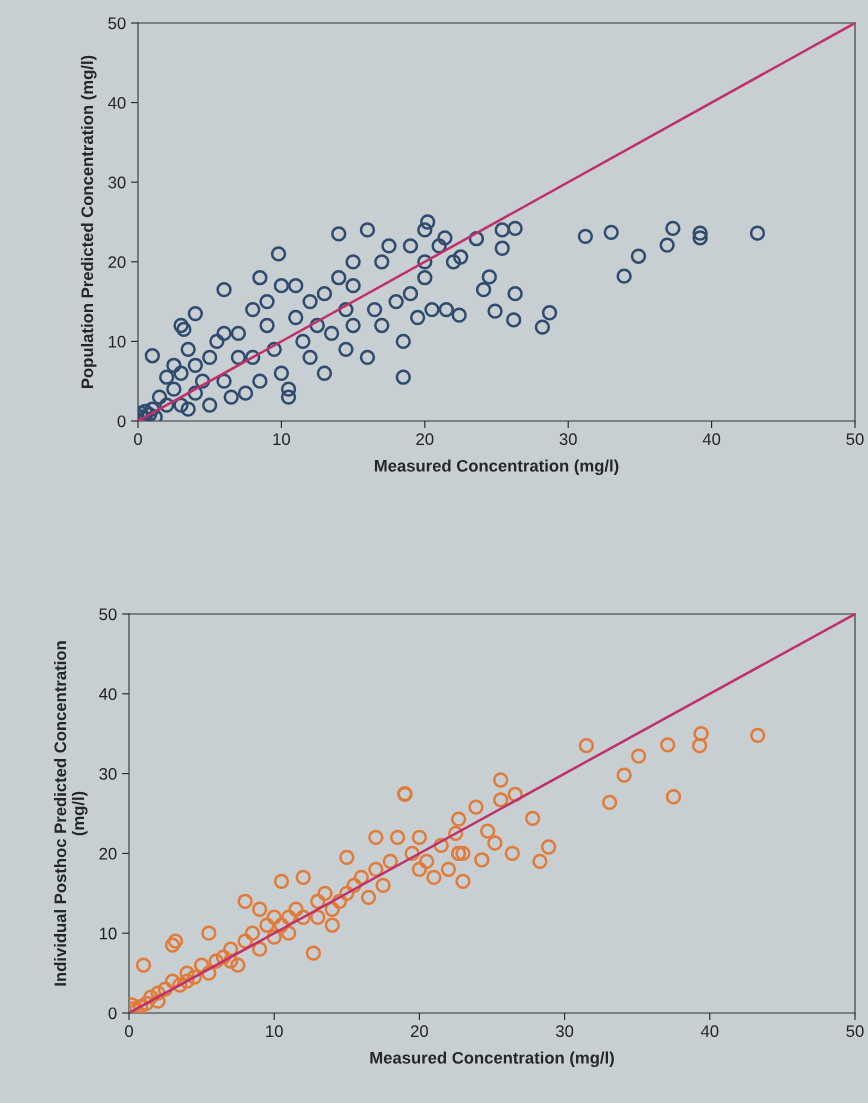  What do you see at coordinates (70, 813) in the screenshot?
I see `y-axis-title: Individual Posthoc Predicted Concentration (mg/l)` at bounding box center [70, 813].